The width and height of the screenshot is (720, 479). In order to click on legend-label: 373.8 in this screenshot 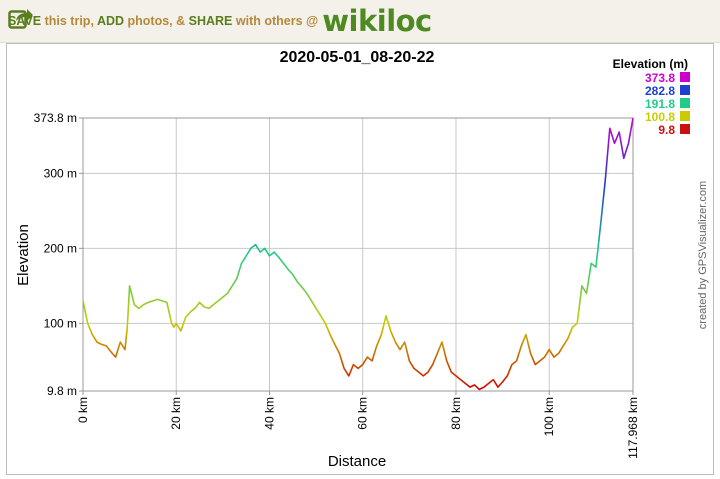, I will do `click(660, 78)`.